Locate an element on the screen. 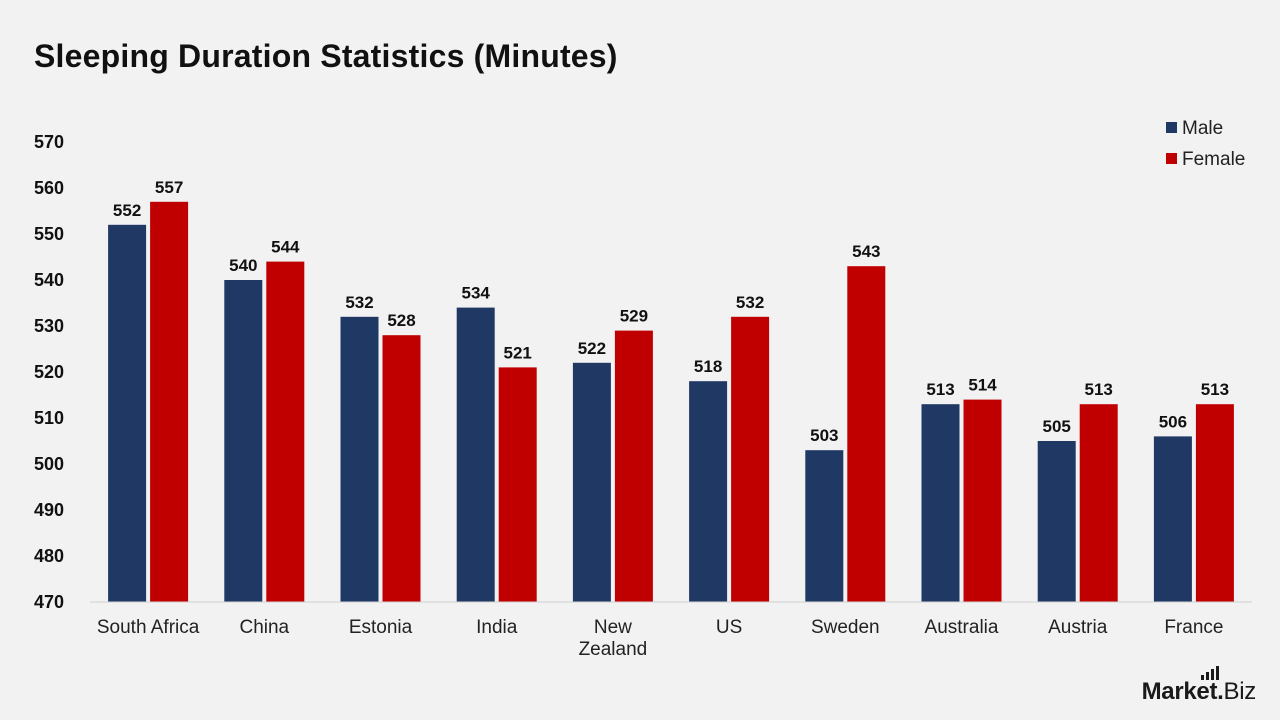 The width and height of the screenshot is (1280, 720). x-tick-label: South Africa is located at coordinates (148, 627).